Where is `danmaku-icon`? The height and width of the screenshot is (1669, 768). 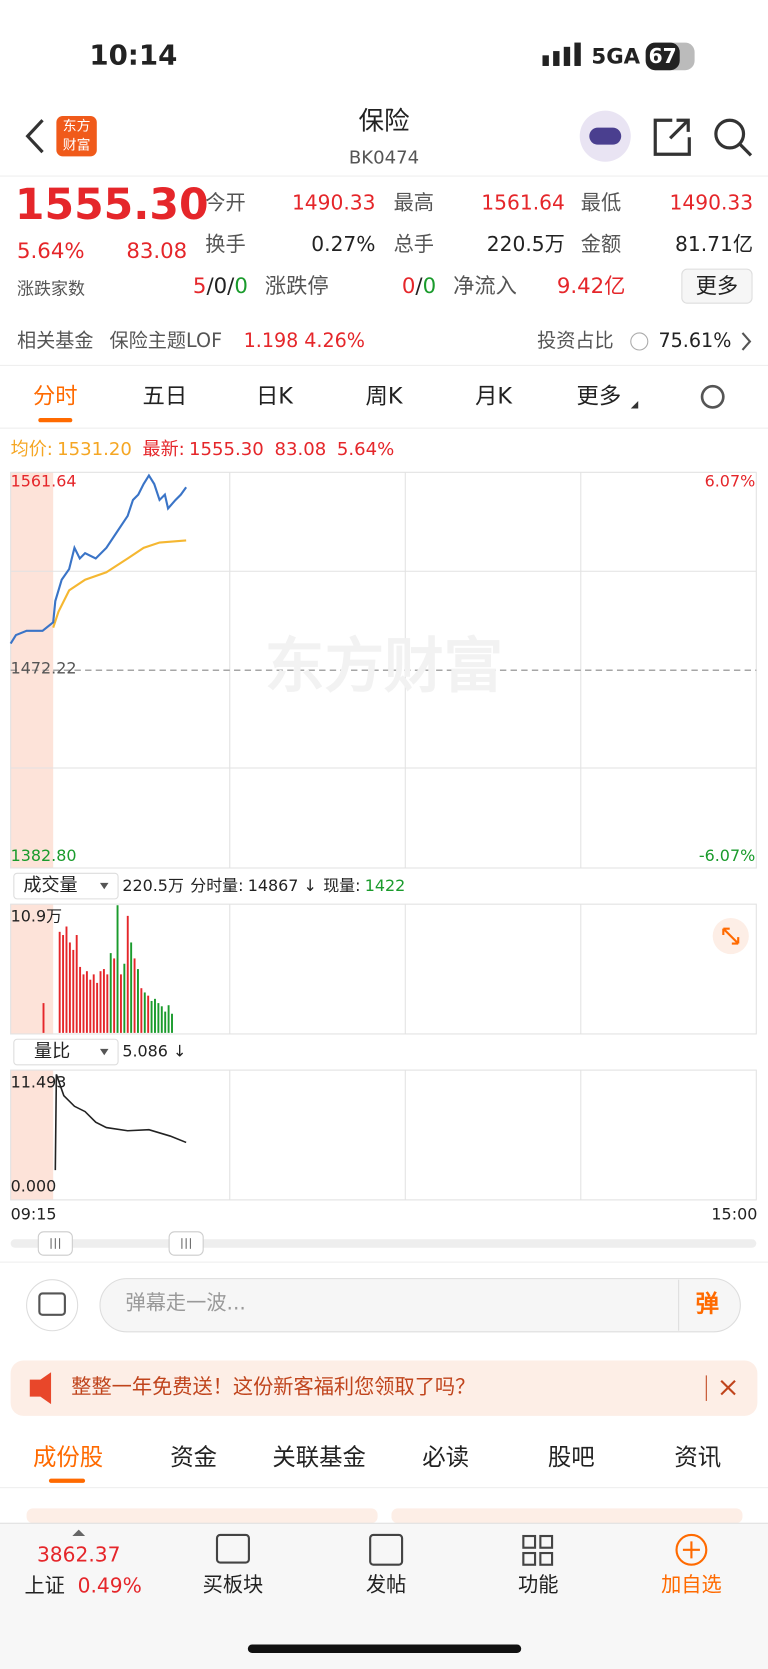 danmaku-icon is located at coordinates (52, 1304).